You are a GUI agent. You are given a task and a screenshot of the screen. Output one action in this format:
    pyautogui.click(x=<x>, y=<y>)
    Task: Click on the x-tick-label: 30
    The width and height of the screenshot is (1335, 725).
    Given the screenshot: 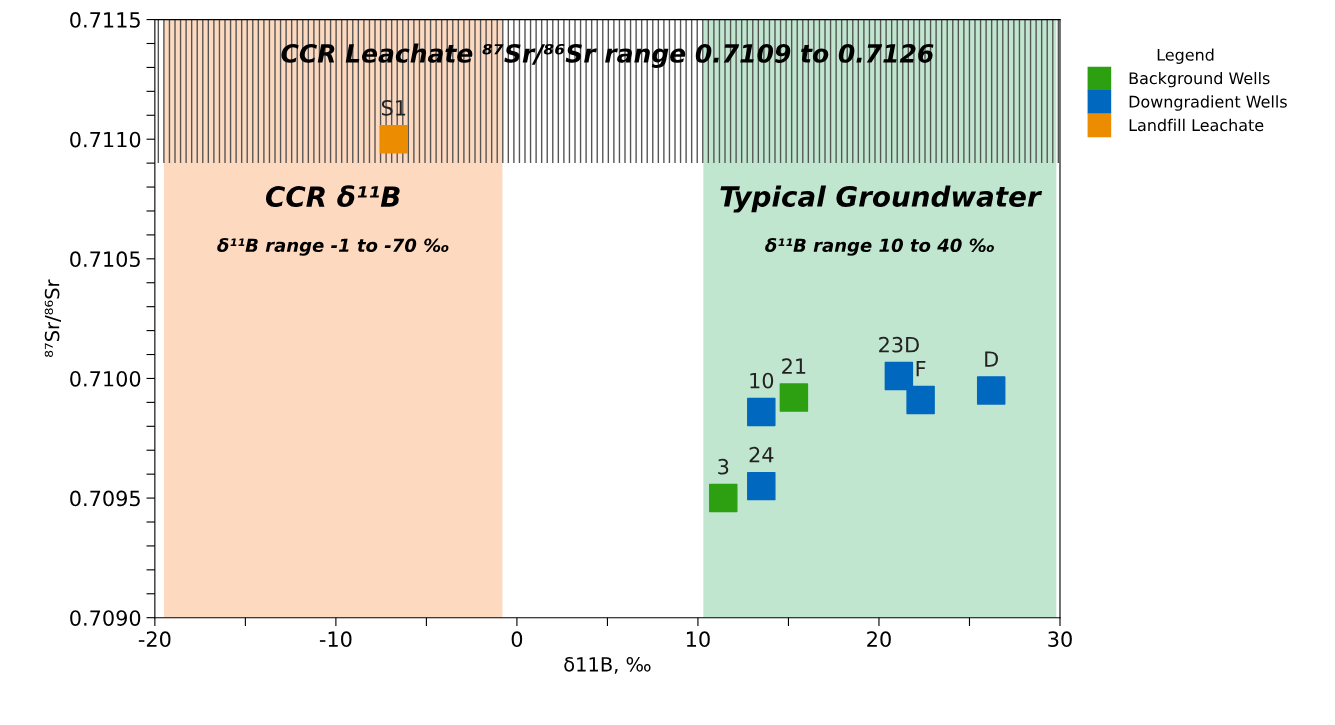 What is the action you would take?
    pyautogui.click(x=1060, y=639)
    